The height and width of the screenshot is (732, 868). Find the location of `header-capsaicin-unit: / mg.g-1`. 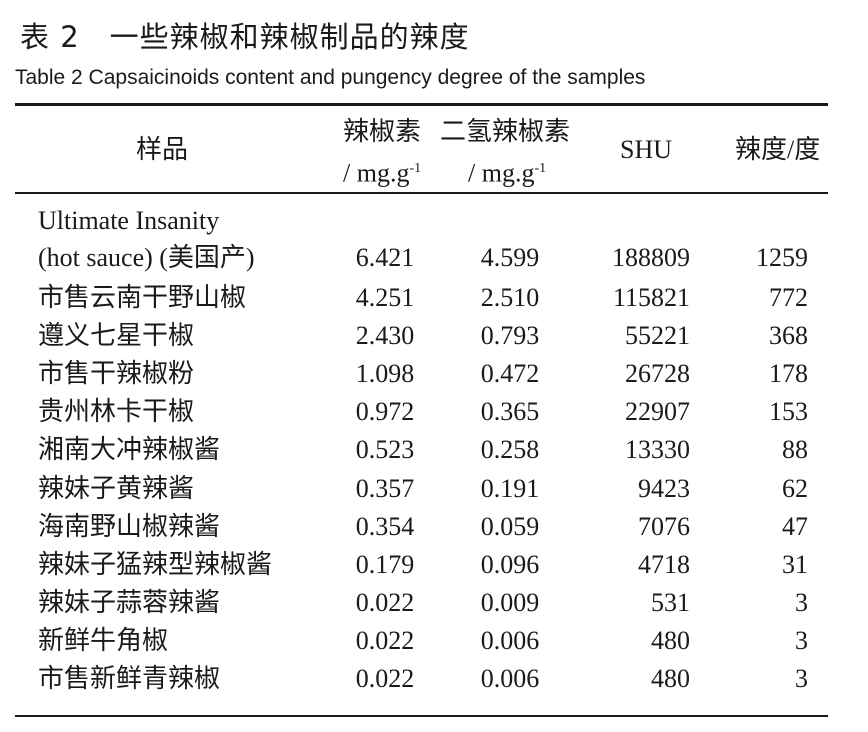

header-capsaicin-unit: / mg.g-1 is located at coordinates (382, 171).